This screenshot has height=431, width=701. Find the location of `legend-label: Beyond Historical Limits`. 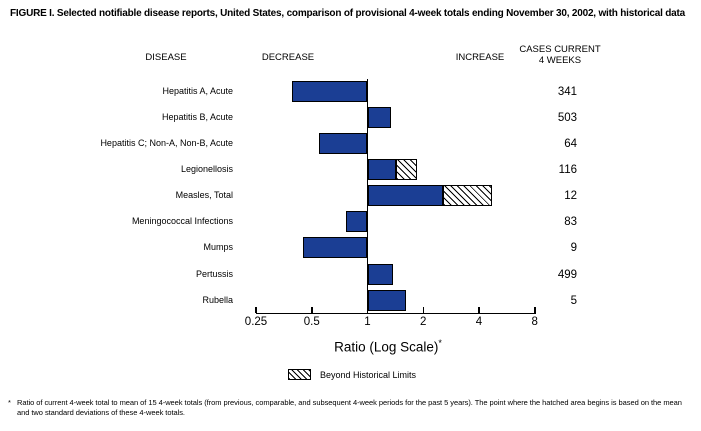

legend-label: Beyond Historical Limits is located at coordinates (368, 374).